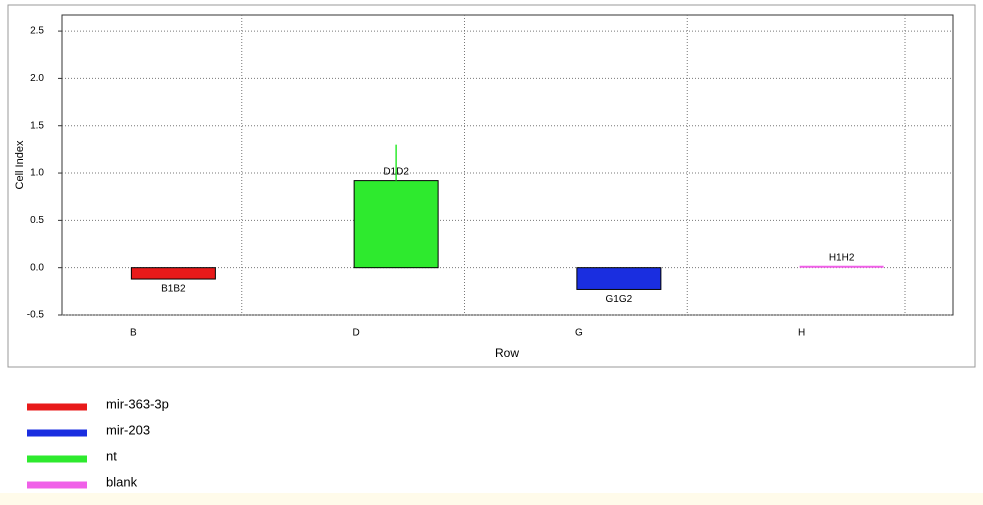  What do you see at coordinates (36, 315) in the screenshot?
I see `y-tick-label: -0.5` at bounding box center [36, 315].